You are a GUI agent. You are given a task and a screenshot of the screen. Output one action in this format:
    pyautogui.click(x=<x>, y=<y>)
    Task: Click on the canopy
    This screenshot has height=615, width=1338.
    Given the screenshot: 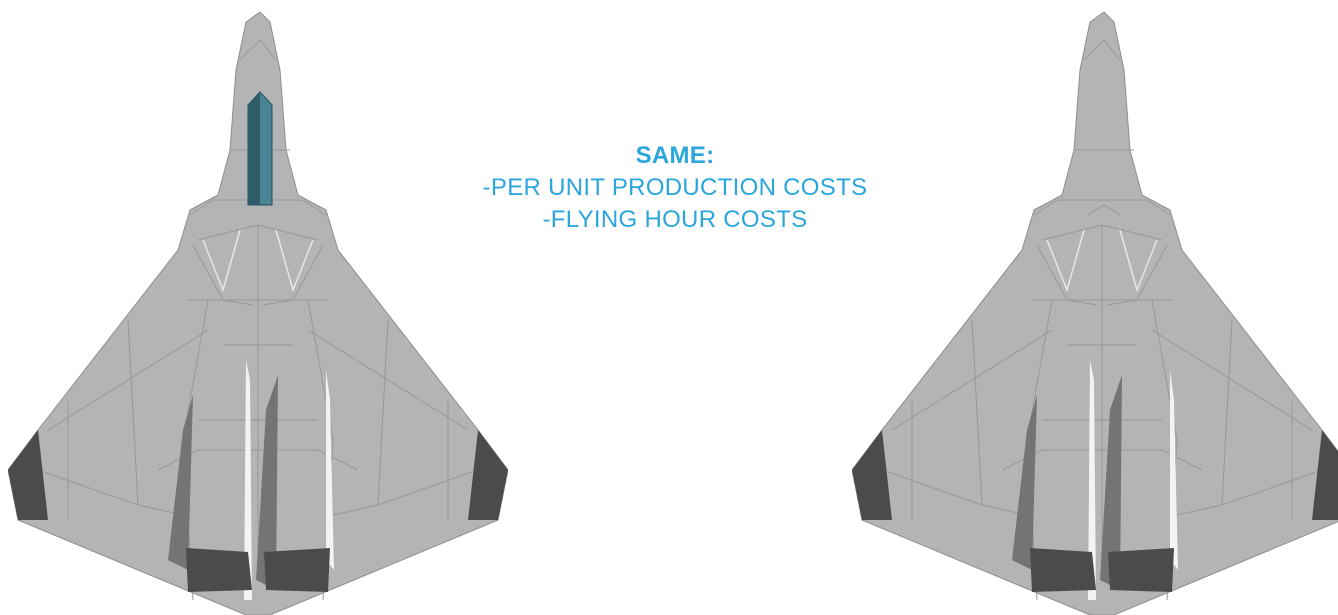 What is the action you would take?
    pyautogui.click(x=260, y=148)
    